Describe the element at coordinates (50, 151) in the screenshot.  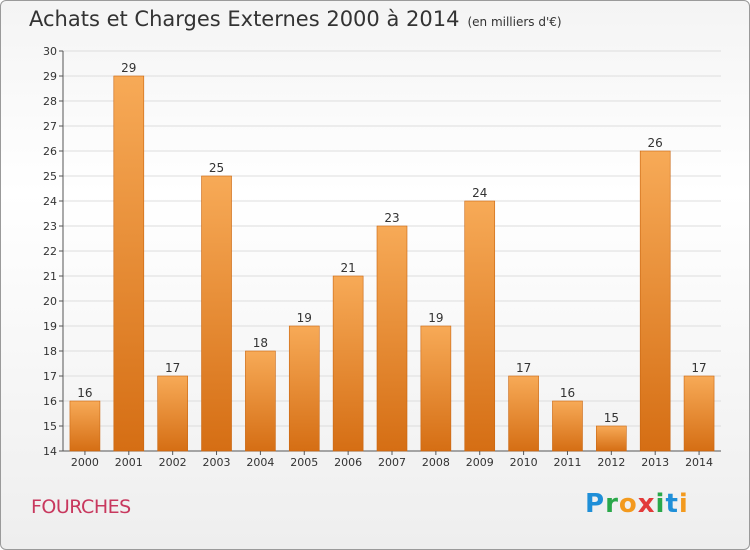
I see `y-tick-label: 26` at that location.